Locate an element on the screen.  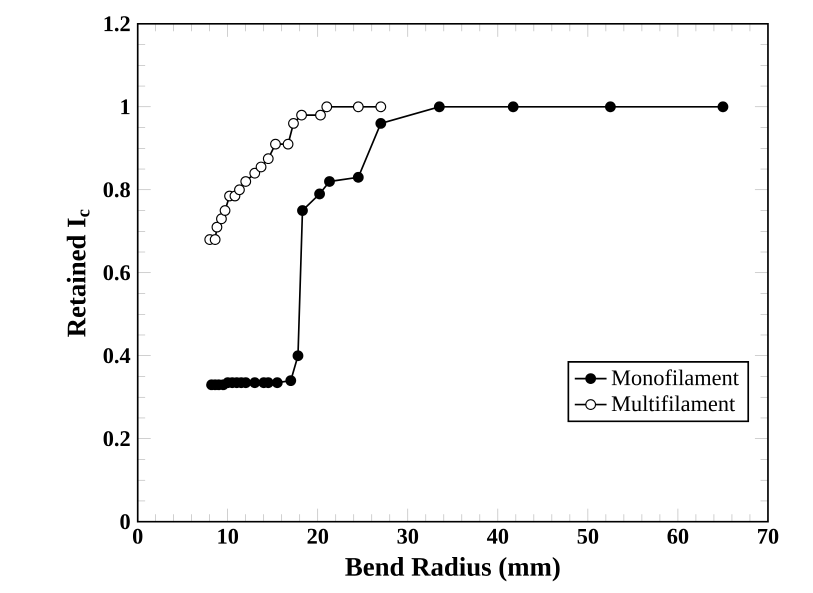
legend-label: Multifilament is located at coordinates (674, 403).